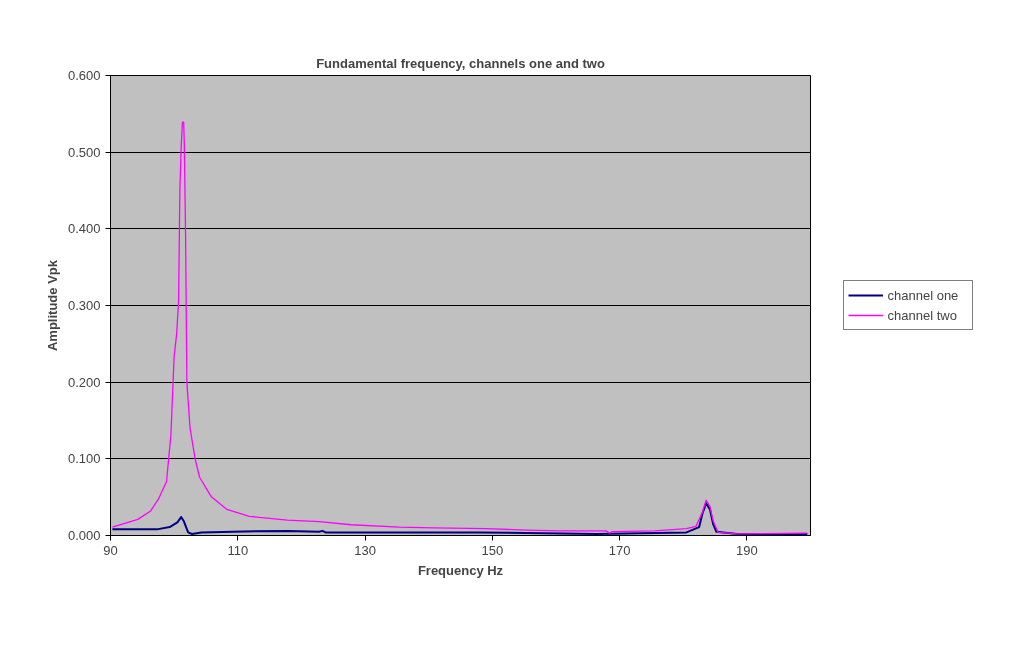 The image size is (1026, 653). What do you see at coordinates (84, 152) in the screenshot?
I see `y-tick-label: 0.500` at bounding box center [84, 152].